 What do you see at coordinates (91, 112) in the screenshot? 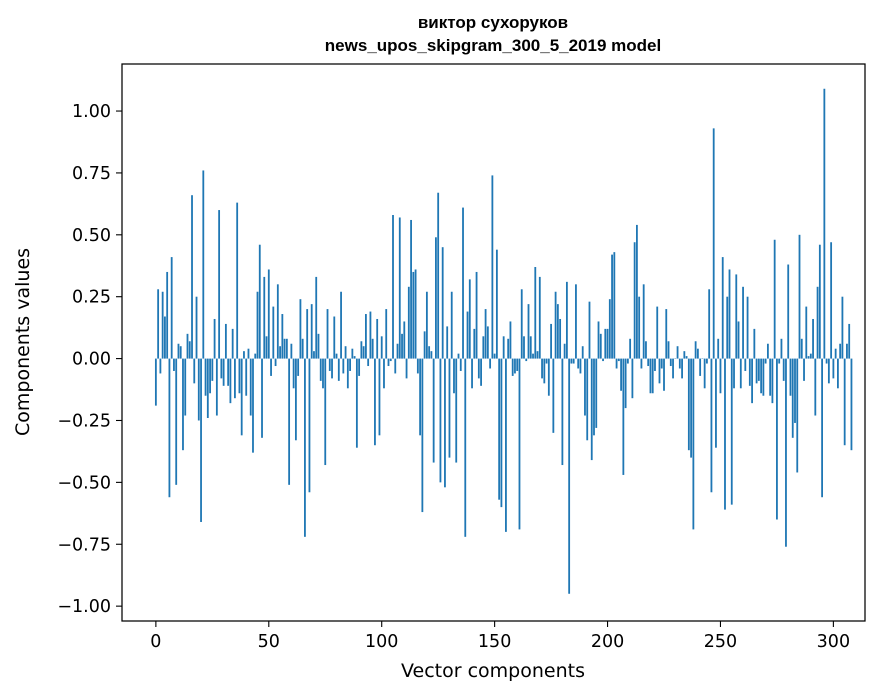
I see `y-tick-label: 1.00` at bounding box center [91, 112].